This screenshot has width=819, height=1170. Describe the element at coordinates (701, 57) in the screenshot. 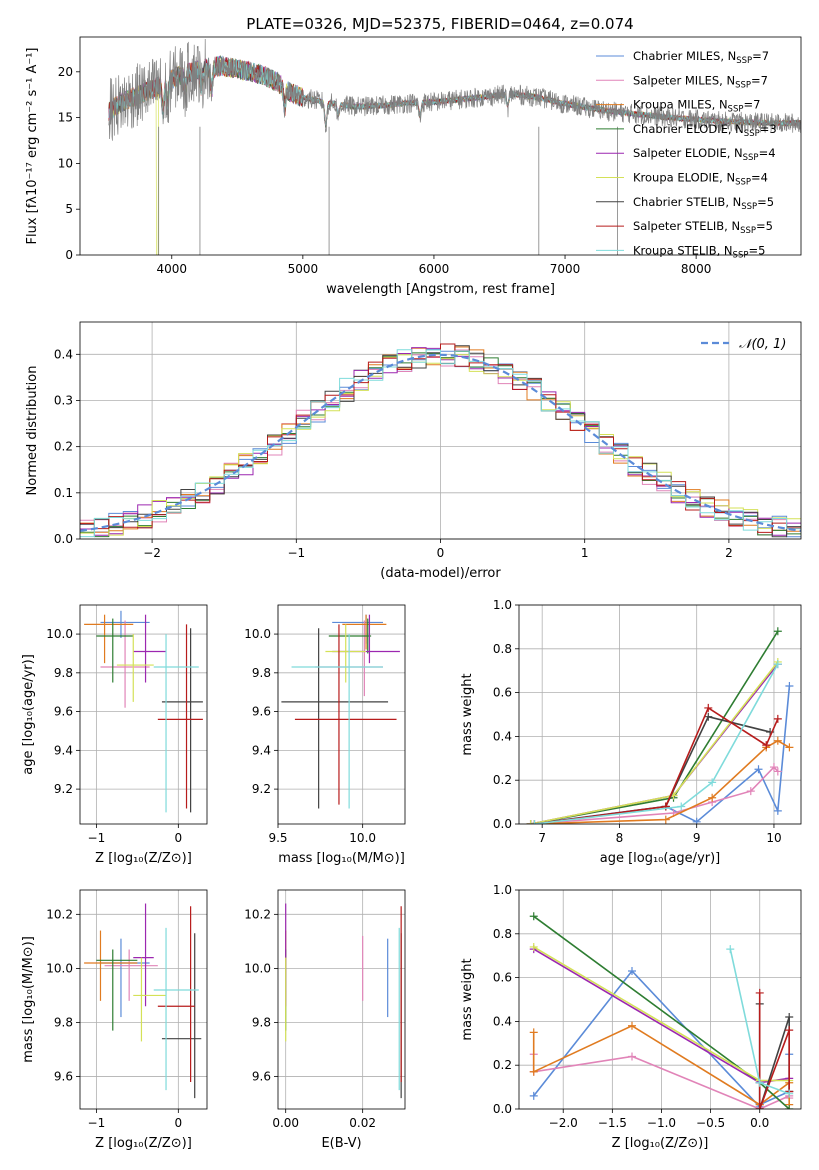

I see `legend-label: Chabrier MILES, NSSP=7` at that location.